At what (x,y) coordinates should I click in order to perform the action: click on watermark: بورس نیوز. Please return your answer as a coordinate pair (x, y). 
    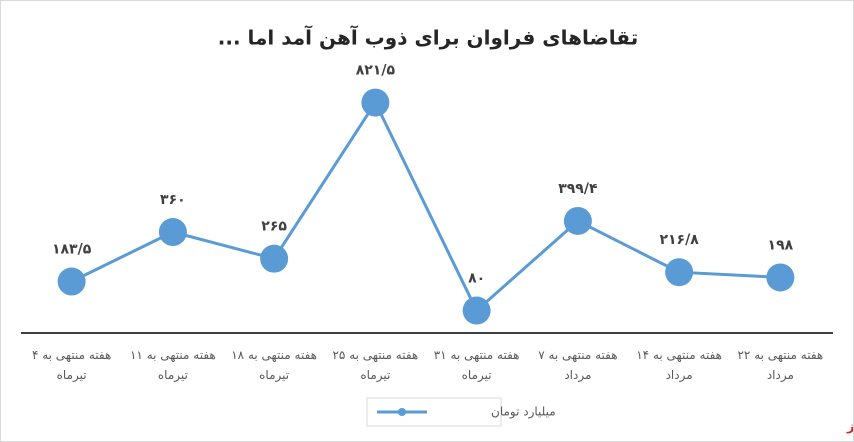
    Looking at the image, I should click on (850, 427).